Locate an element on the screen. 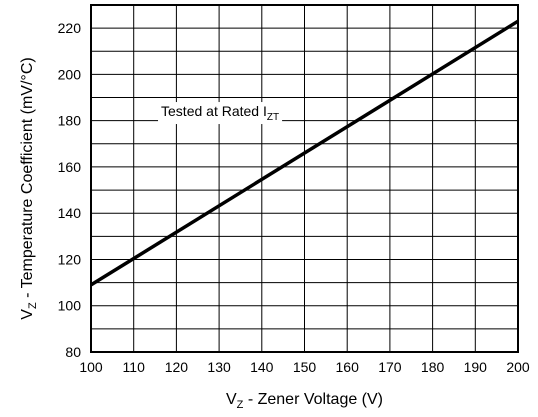 Image resolution: width=538 pixels, height=417 pixels. y-tick-label: 140 is located at coordinates (70, 213).